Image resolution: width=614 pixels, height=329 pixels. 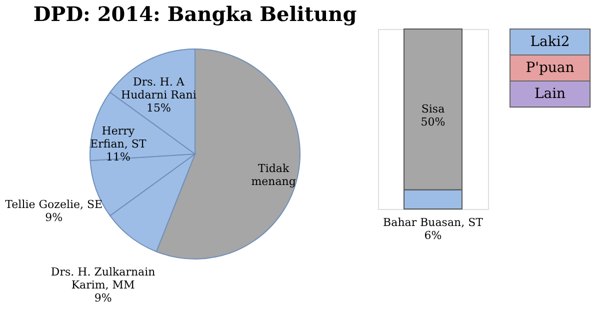 I want to click on data-label: 50%, so click(x=433, y=121).